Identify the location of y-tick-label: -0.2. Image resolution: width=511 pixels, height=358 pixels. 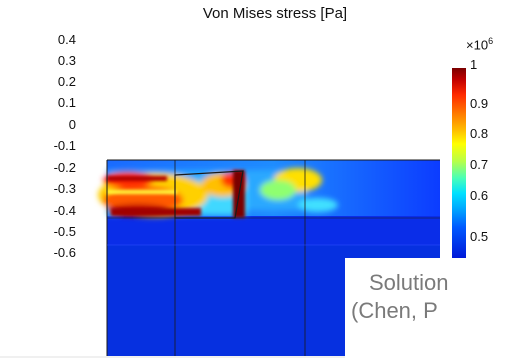
(64, 167).